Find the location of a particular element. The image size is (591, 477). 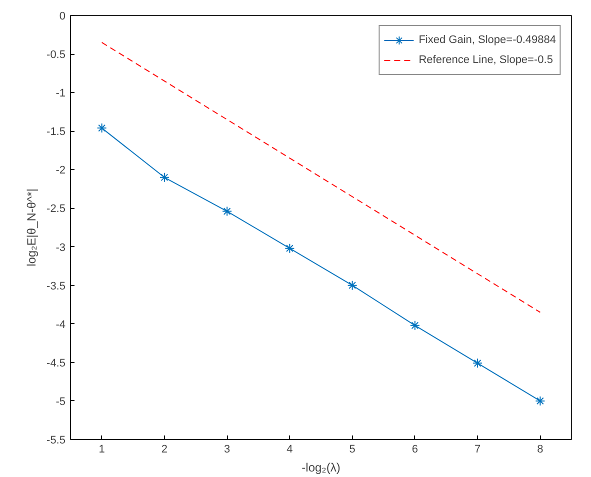

legend-label: Reference Line, Slope=-0.5 is located at coordinates (485, 60).